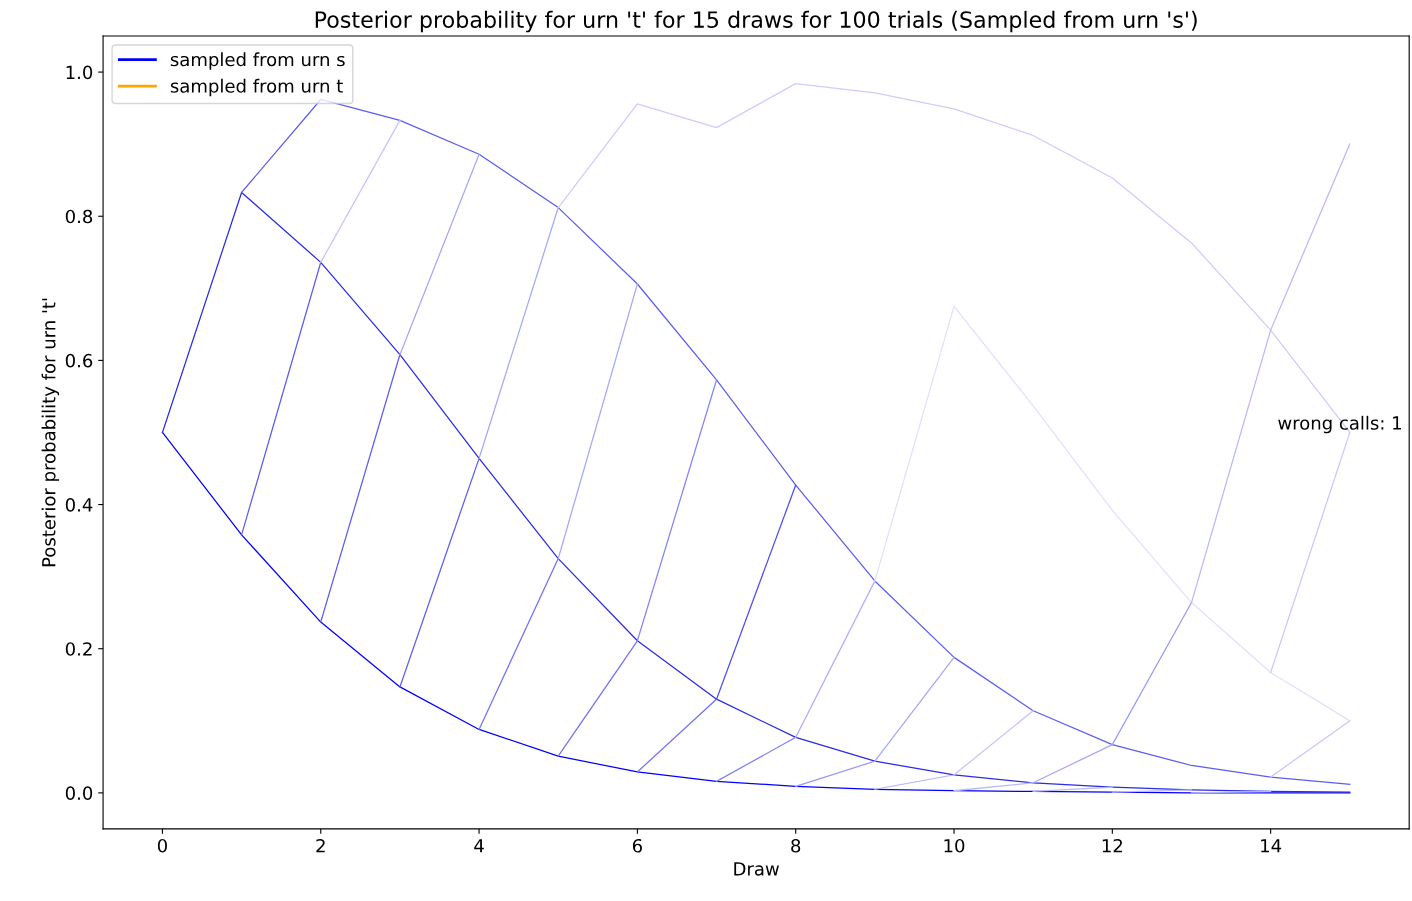 The image size is (1412, 901). Describe the element at coordinates (320, 845) in the screenshot. I see `x-tick-label: 2` at that location.